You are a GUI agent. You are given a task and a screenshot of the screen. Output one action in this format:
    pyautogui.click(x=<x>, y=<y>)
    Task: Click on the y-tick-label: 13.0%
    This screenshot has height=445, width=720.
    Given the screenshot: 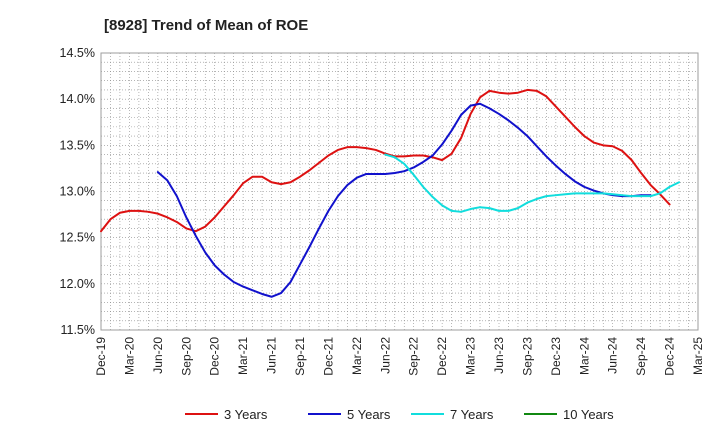 What is the action you would take?
    pyautogui.click(x=77, y=192)
    